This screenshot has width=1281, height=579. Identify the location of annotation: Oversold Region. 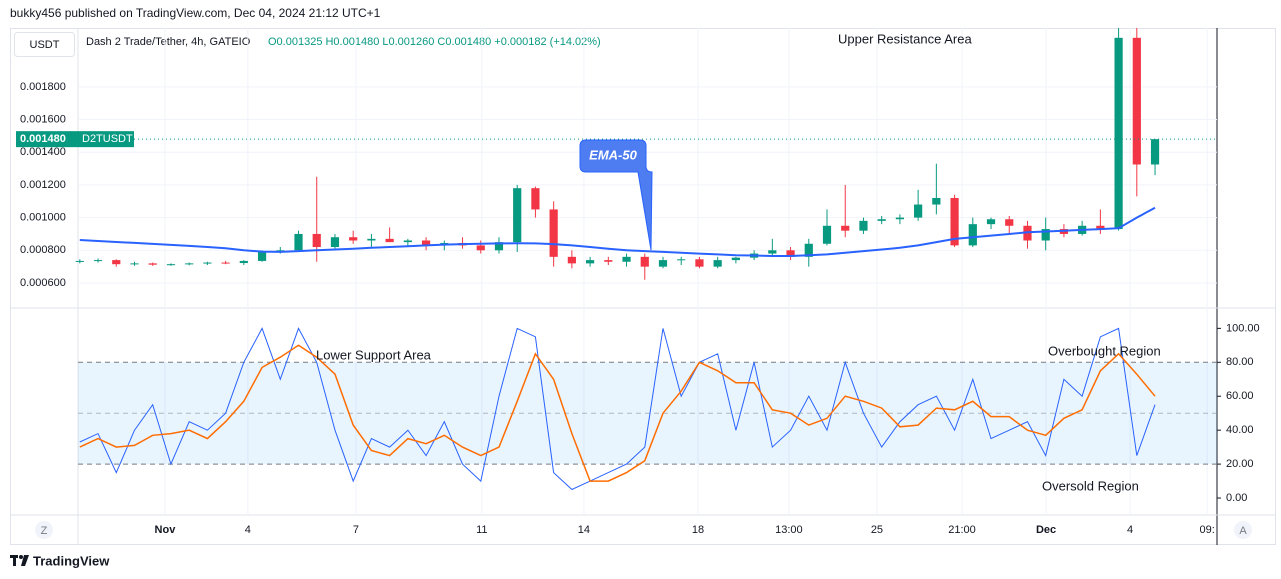
(1090, 485).